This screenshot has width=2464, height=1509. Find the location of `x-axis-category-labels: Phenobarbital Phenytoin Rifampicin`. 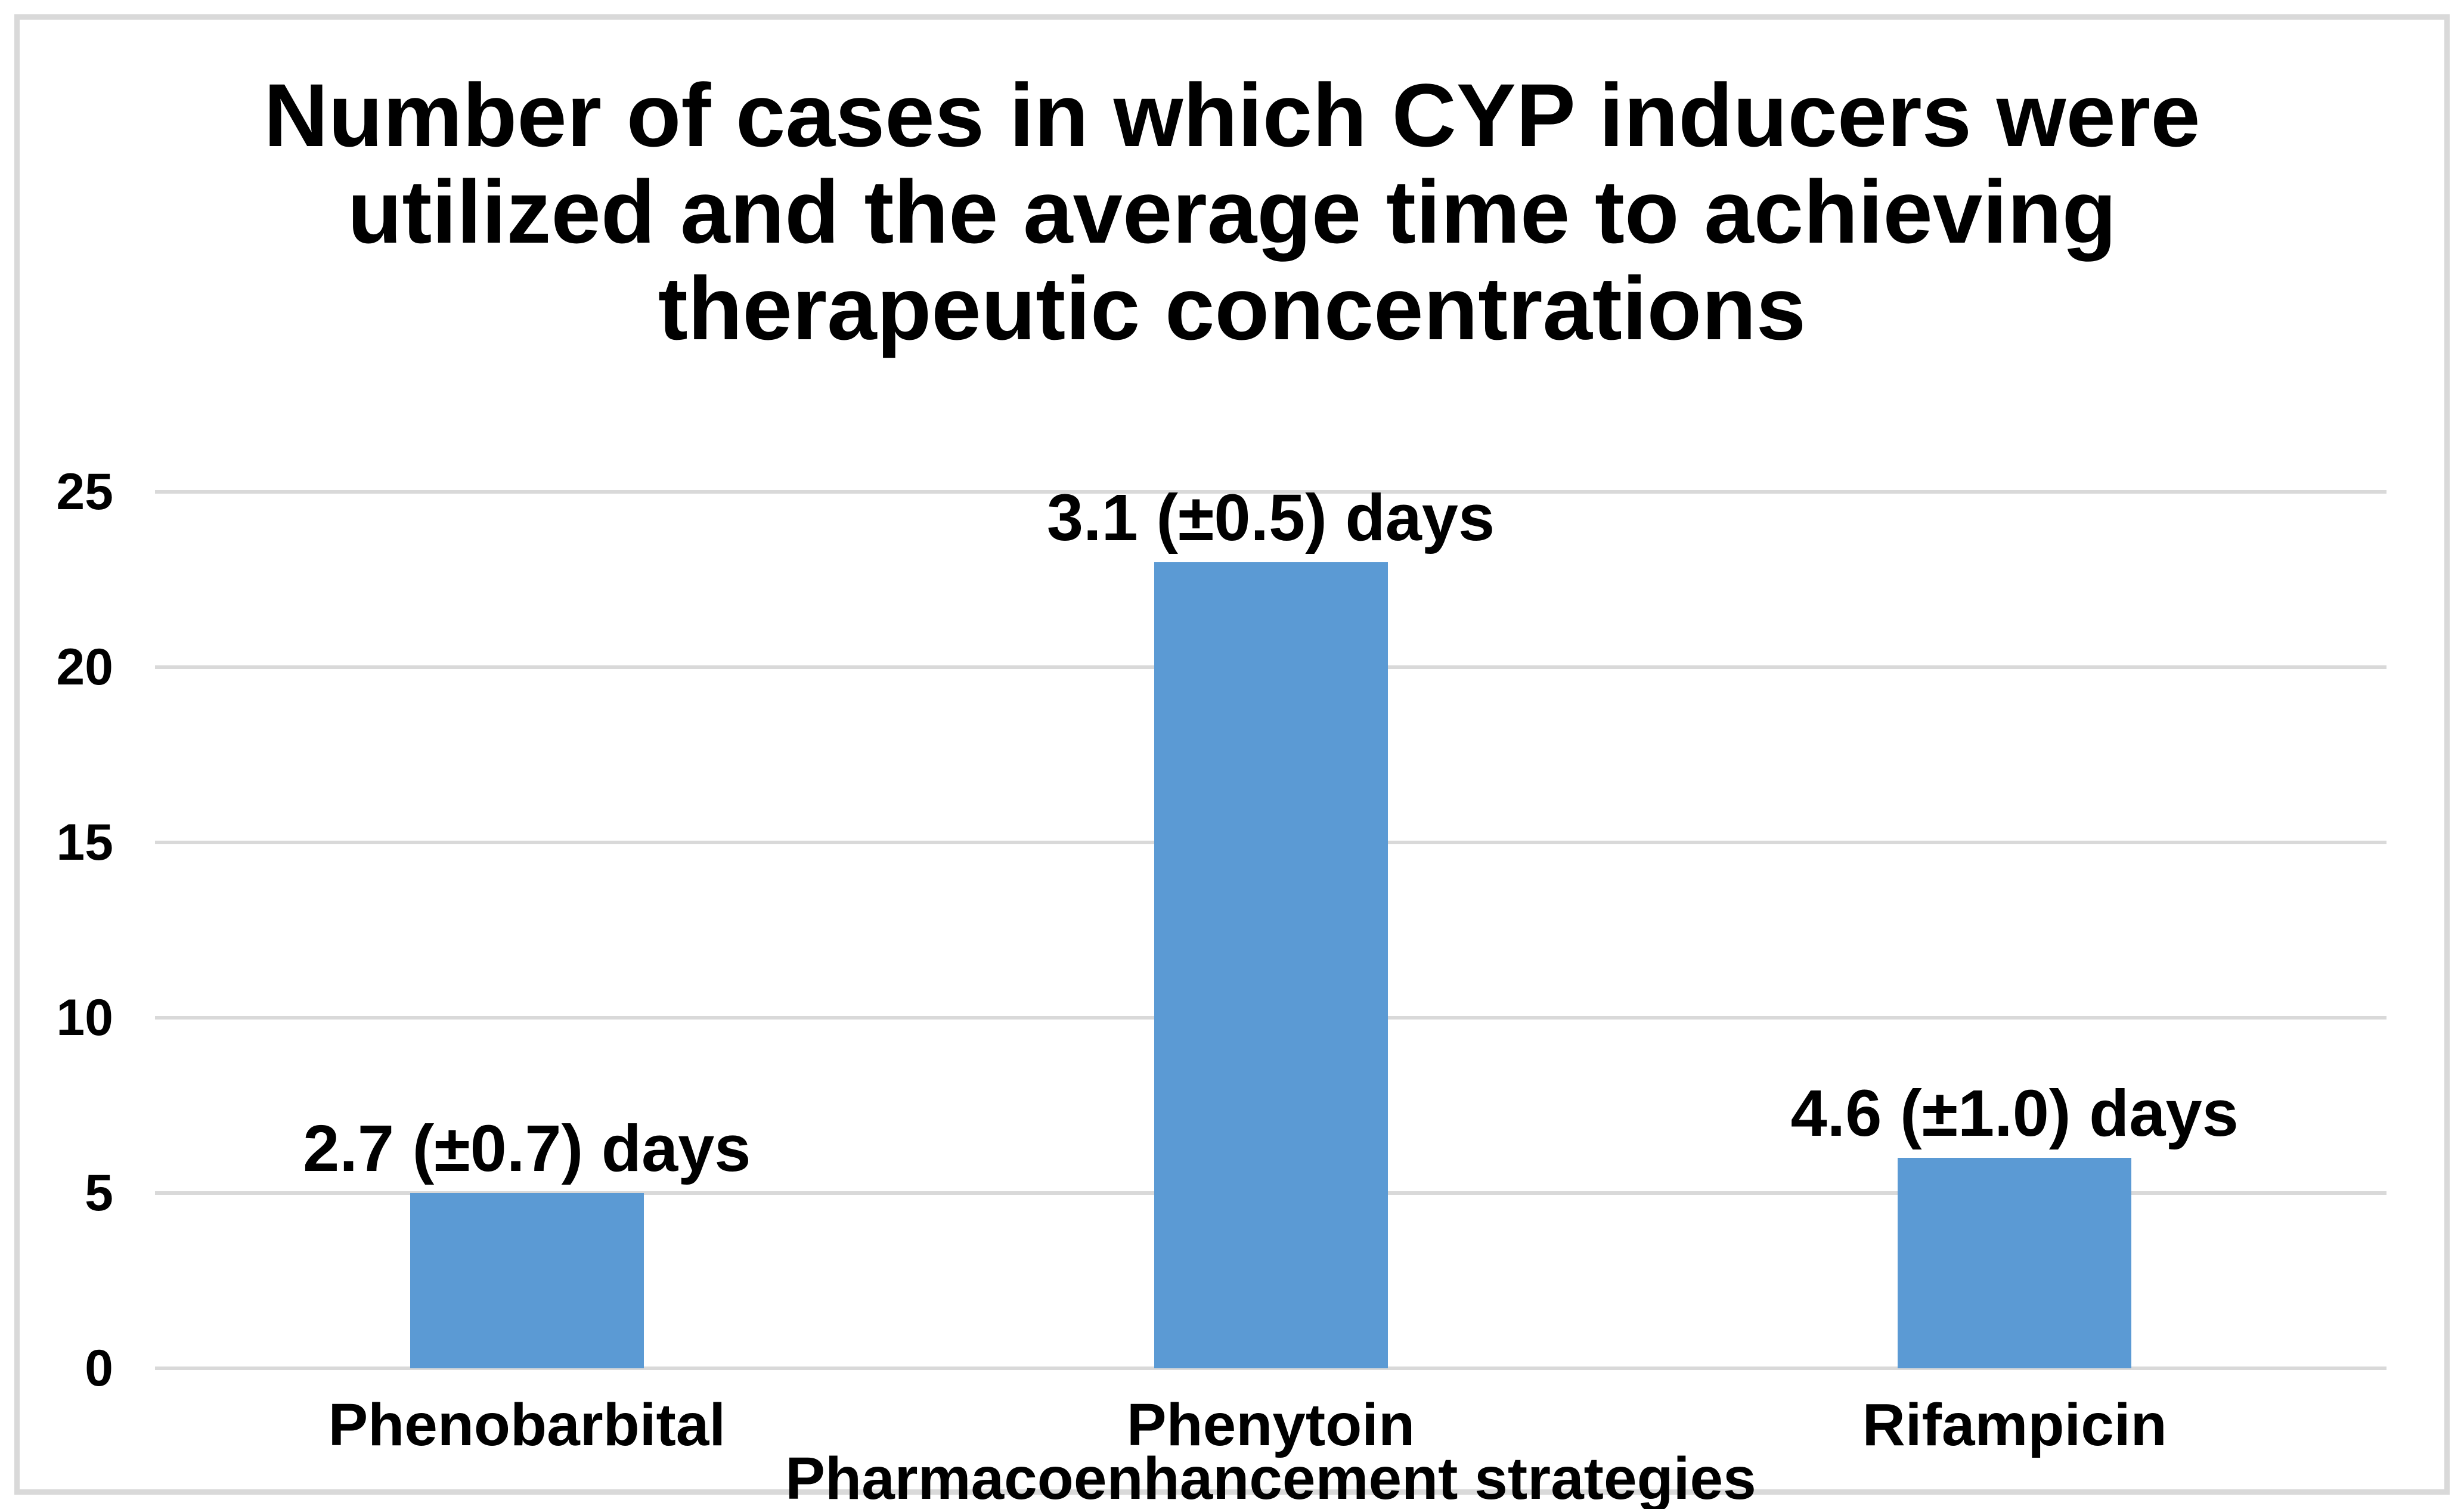

x-axis-category-labels: Phenobarbital Phenytoin Rifampicin is located at coordinates (1271, 1427).